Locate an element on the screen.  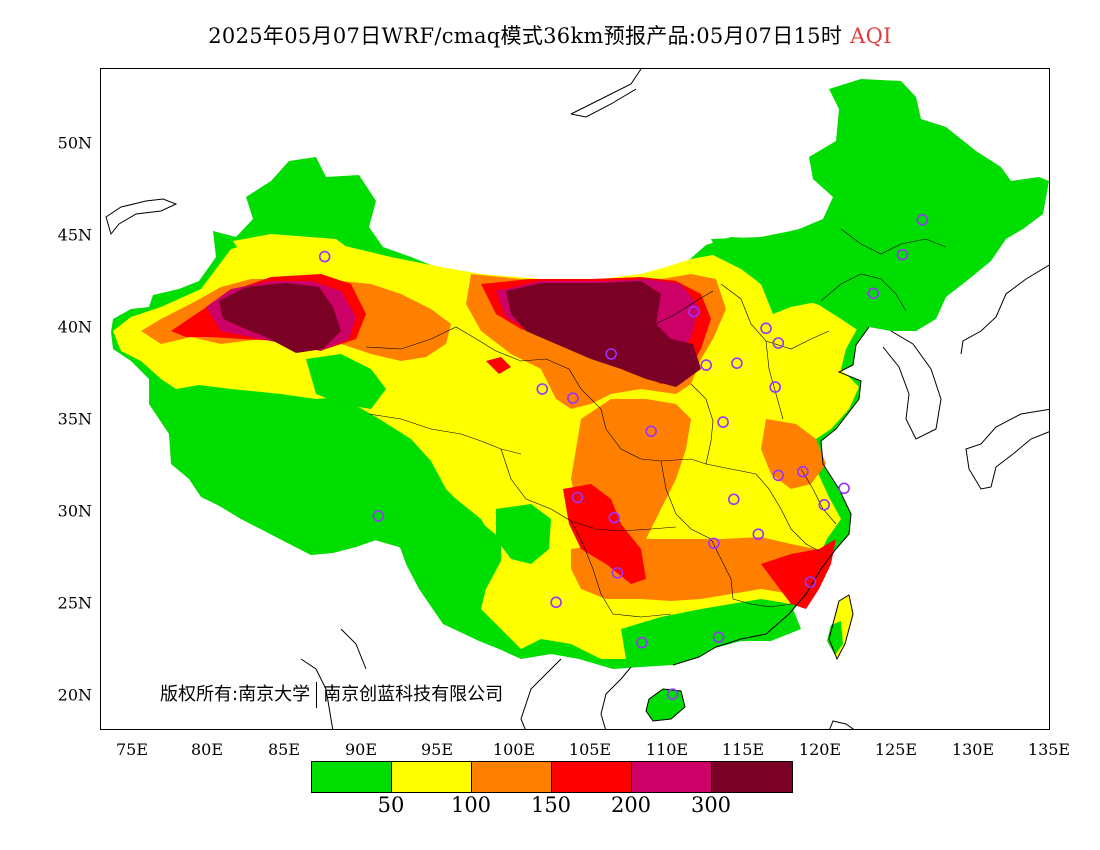
x-tick-label: 115E is located at coordinates (743, 749).